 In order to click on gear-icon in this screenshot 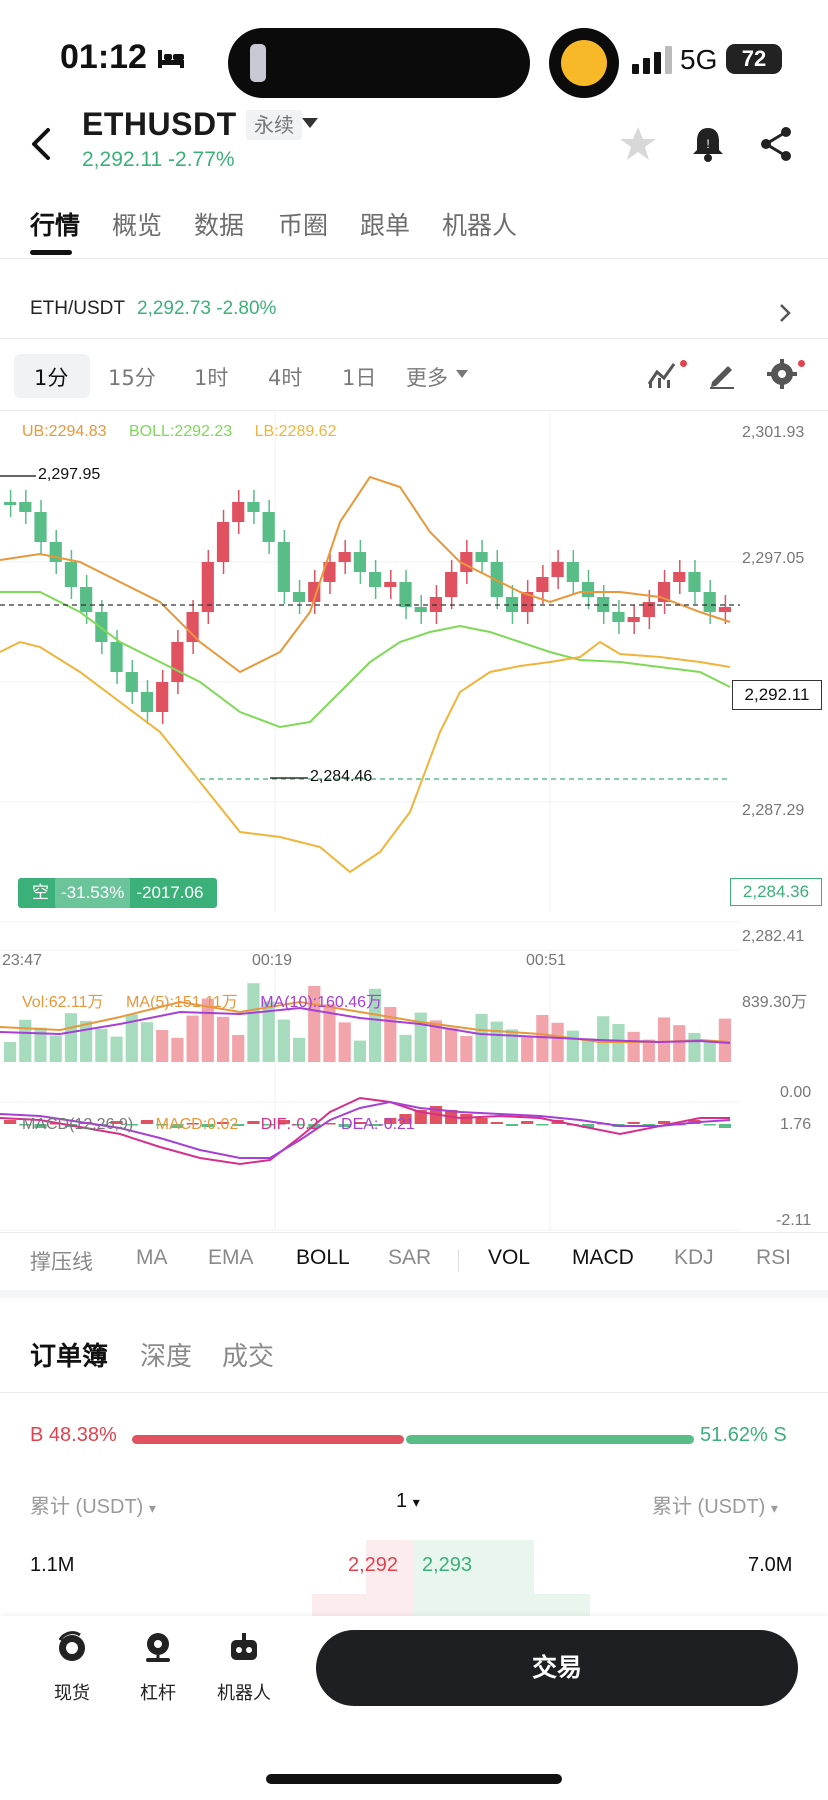, I will do `click(782, 374)`.